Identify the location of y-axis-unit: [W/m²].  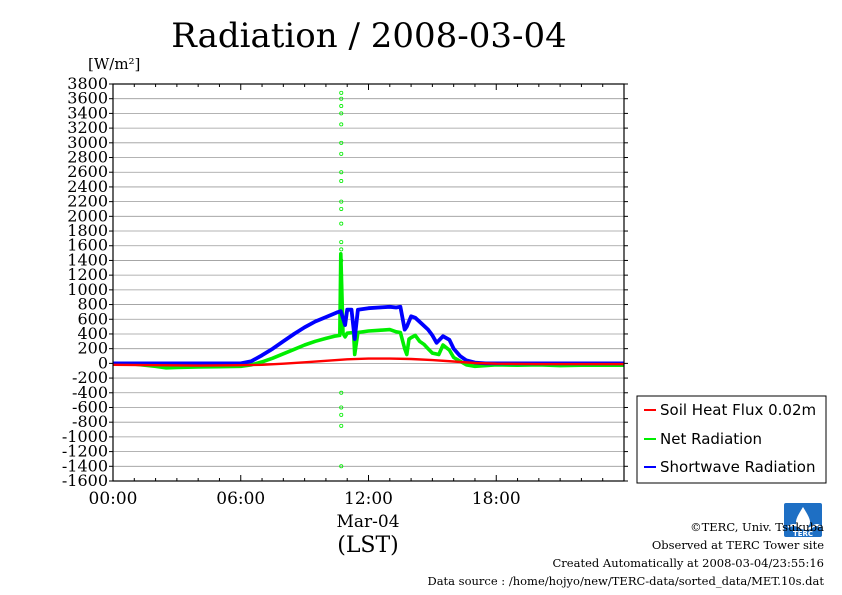
(114, 64).